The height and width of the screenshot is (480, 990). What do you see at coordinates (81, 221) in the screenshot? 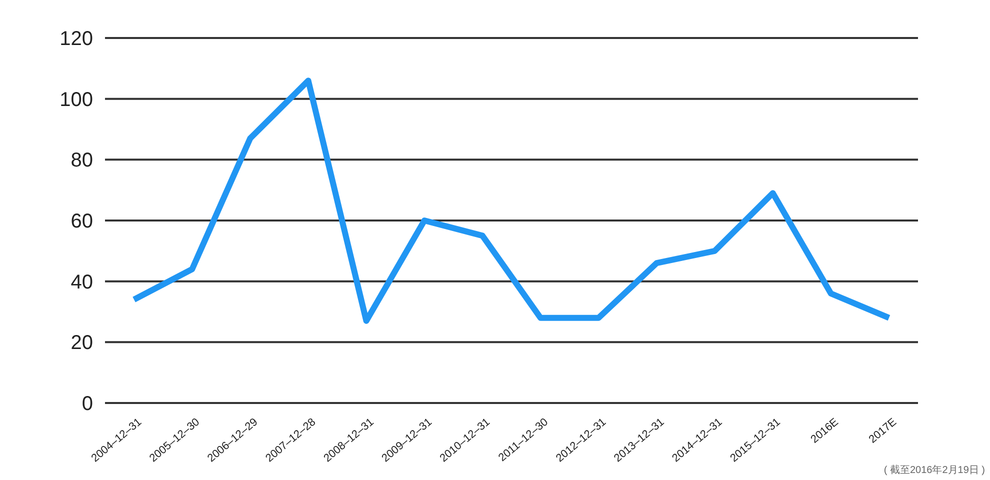
I see `y-tick-label: 60` at bounding box center [81, 221].